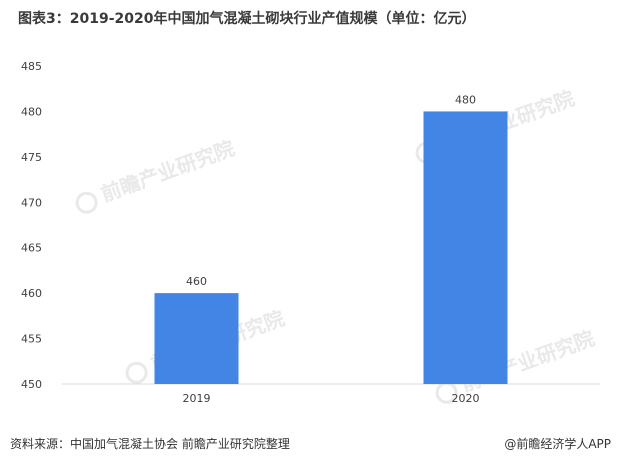 This screenshot has width=621, height=461. Describe the element at coordinates (31, 111) in the screenshot. I see `y-tick-label: 480` at that location.